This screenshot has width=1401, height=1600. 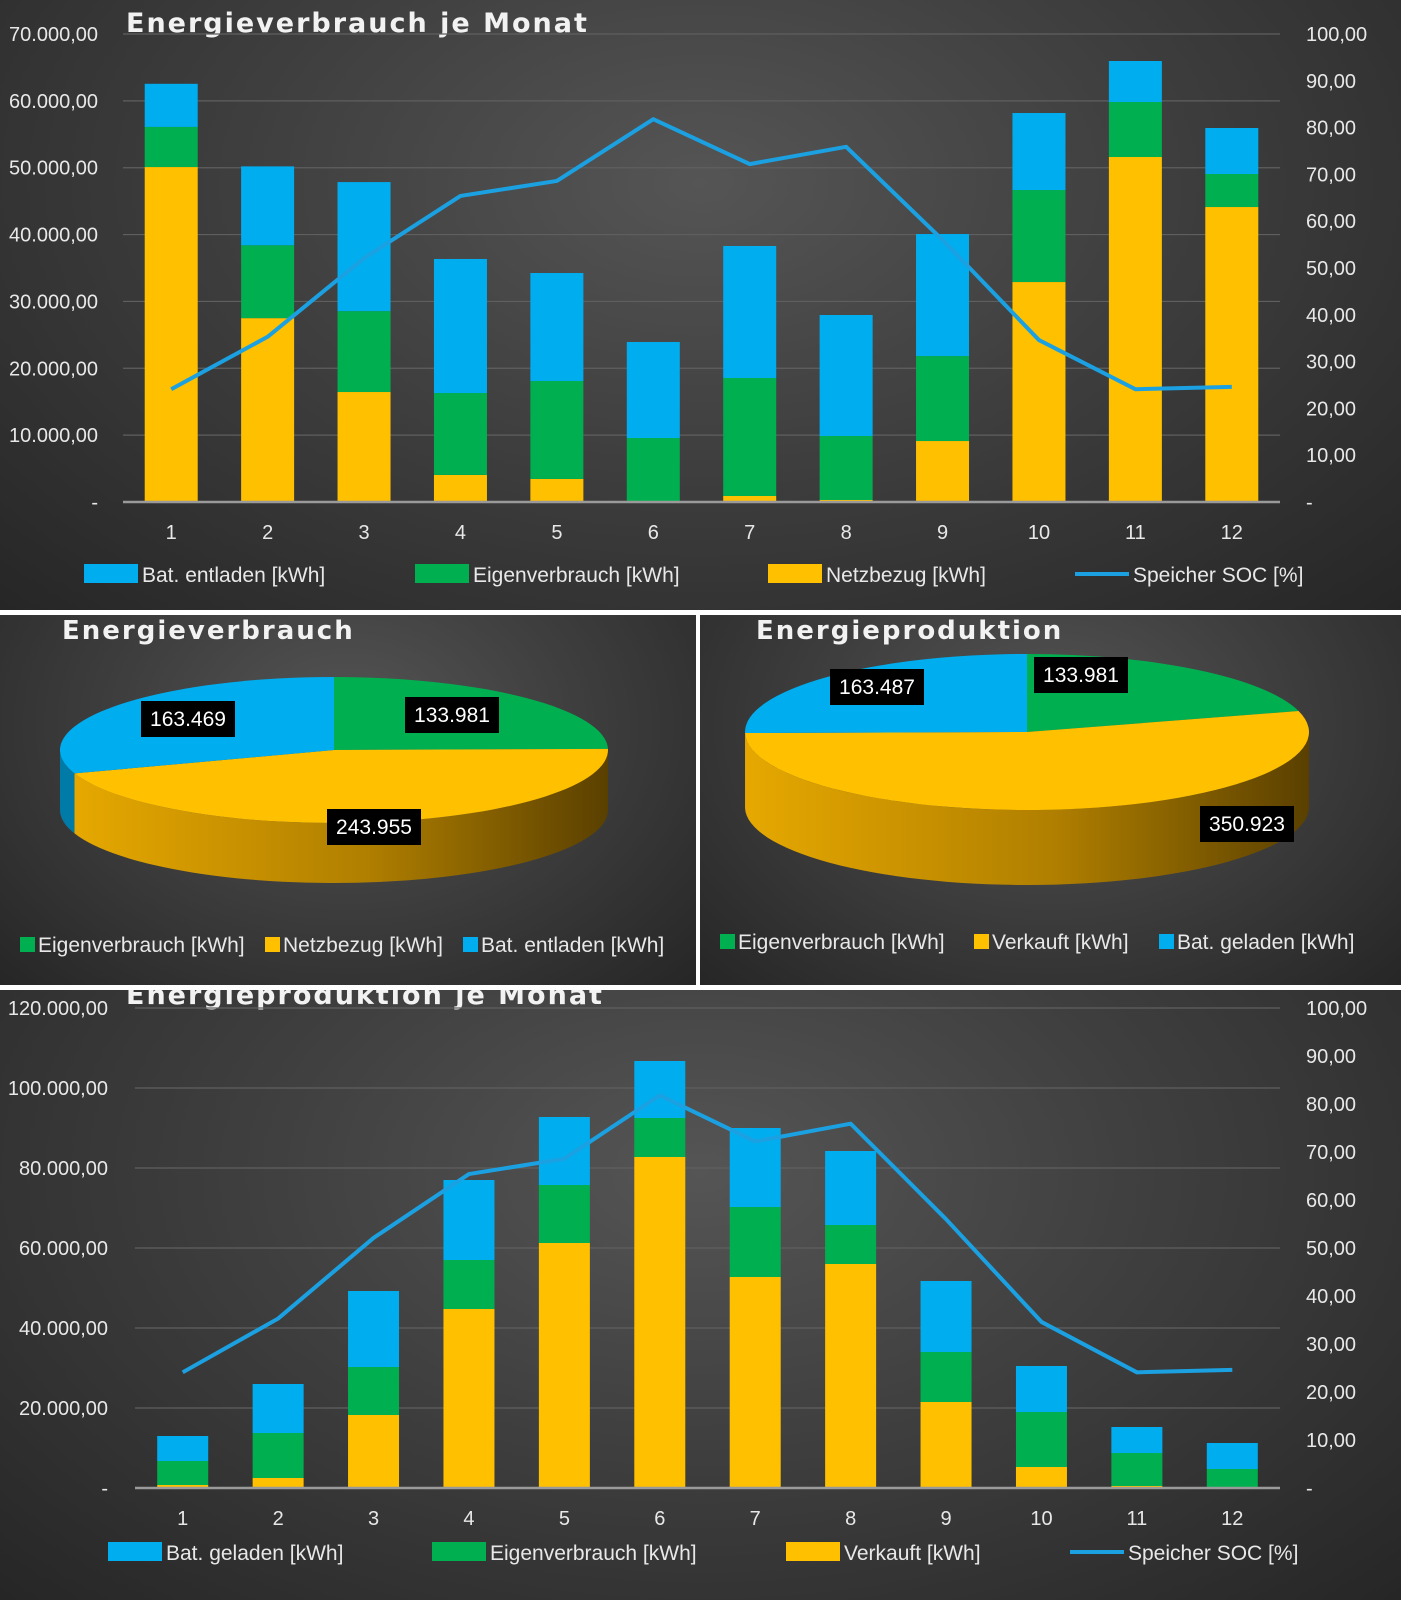 What do you see at coordinates (1336, 1009) in the screenshot?
I see `y2-tick-label: 100,00` at bounding box center [1336, 1009].